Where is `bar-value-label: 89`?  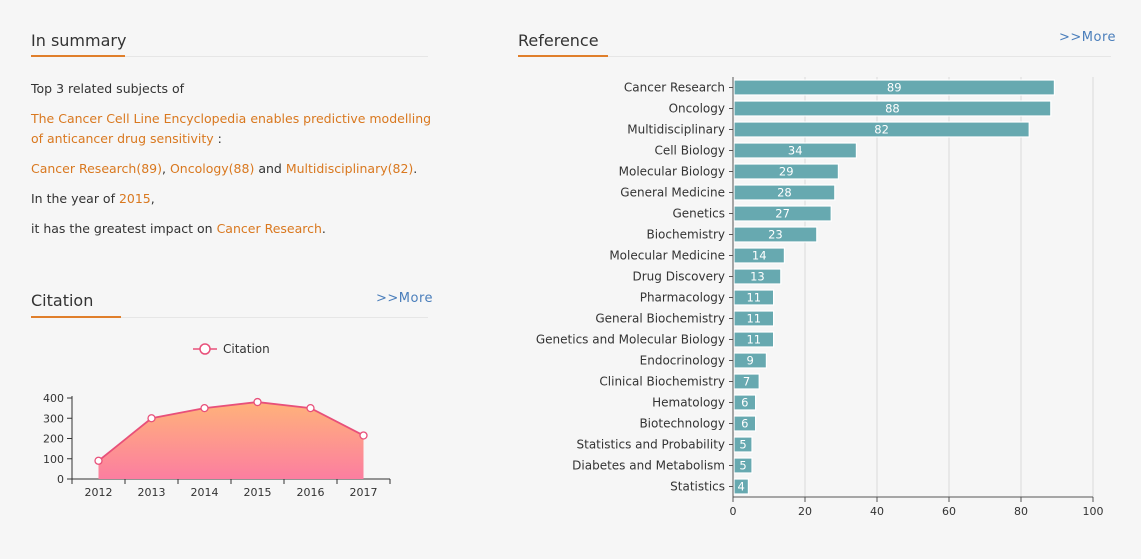 bar-value-label: 89 is located at coordinates (894, 88).